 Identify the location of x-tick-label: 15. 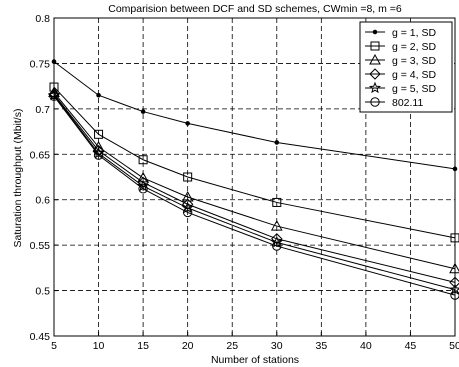
(143, 346).